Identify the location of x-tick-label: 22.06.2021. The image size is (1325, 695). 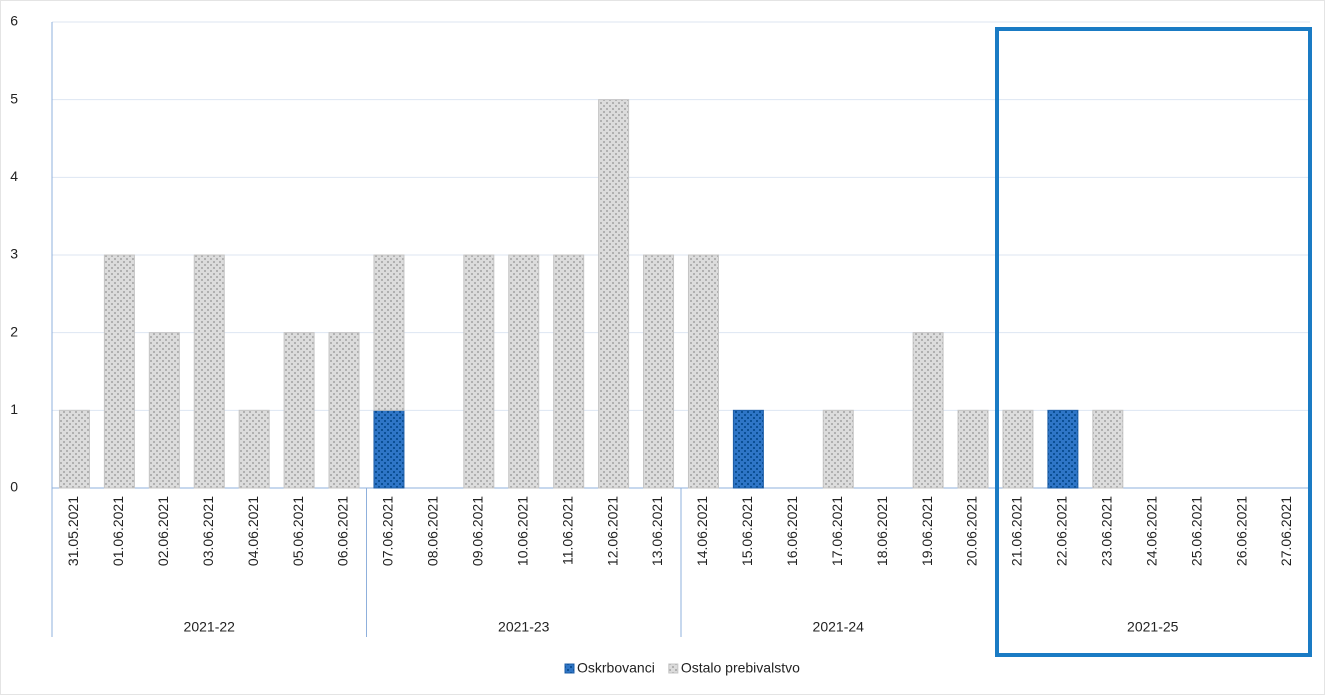
(1062, 531).